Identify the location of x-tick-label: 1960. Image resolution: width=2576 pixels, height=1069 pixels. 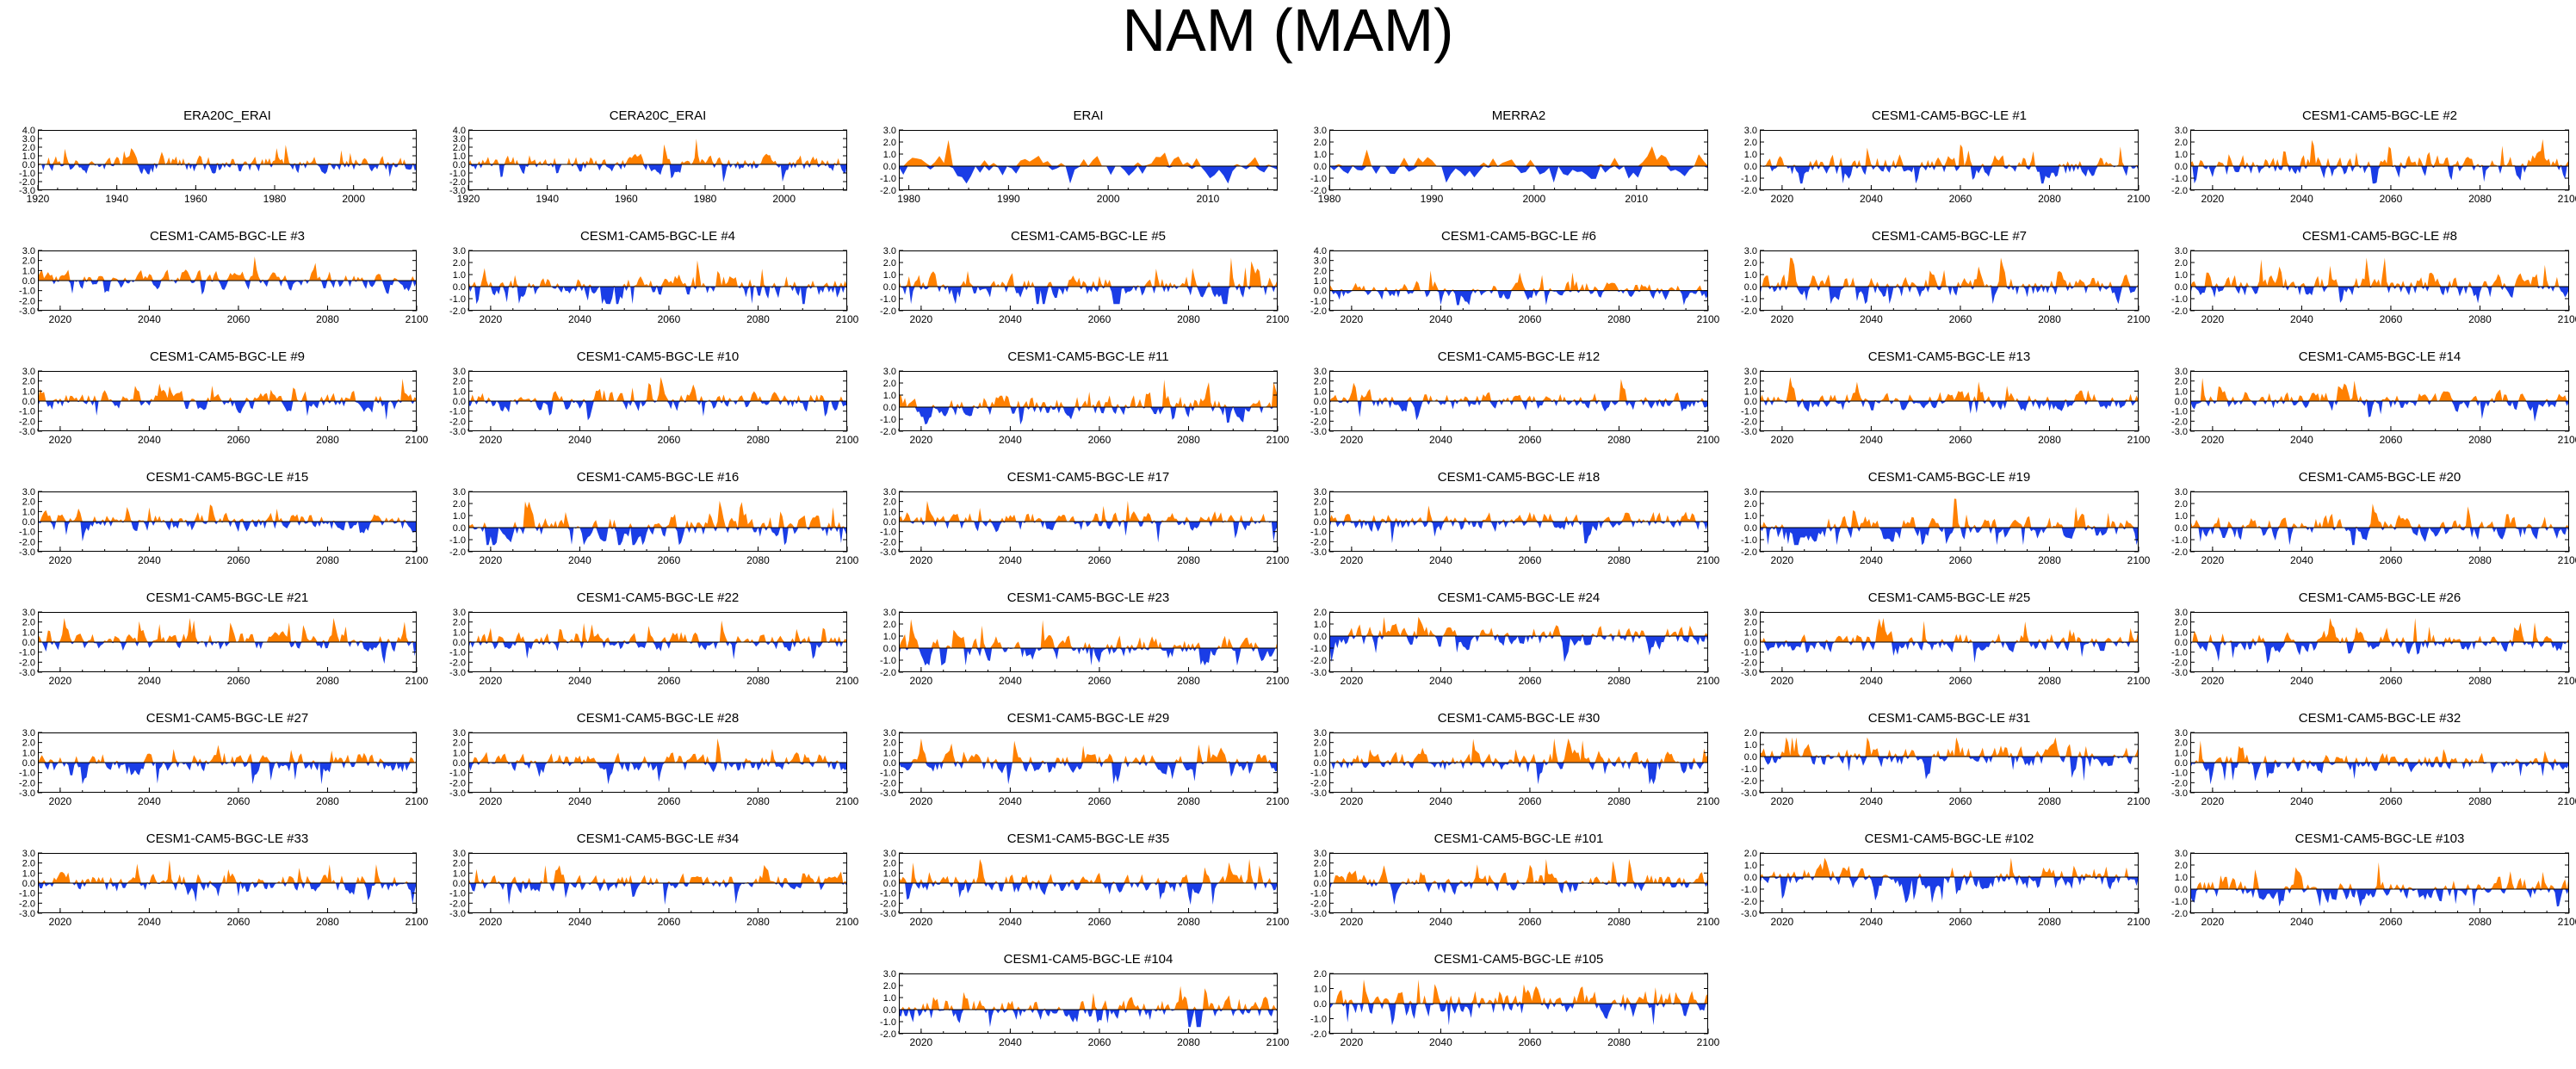
(627, 199).